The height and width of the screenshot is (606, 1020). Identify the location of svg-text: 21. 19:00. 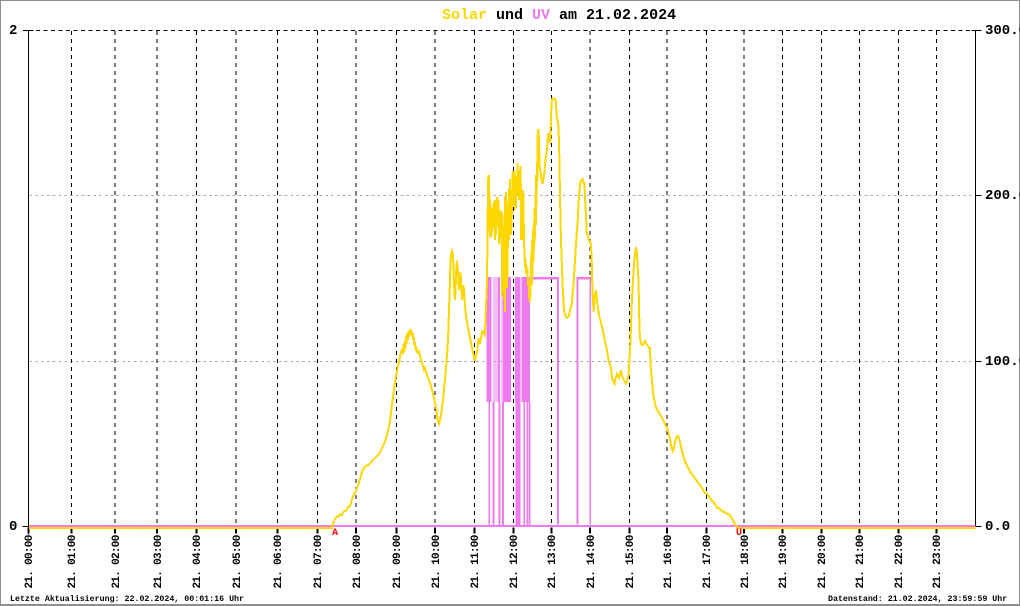
(784, 561).